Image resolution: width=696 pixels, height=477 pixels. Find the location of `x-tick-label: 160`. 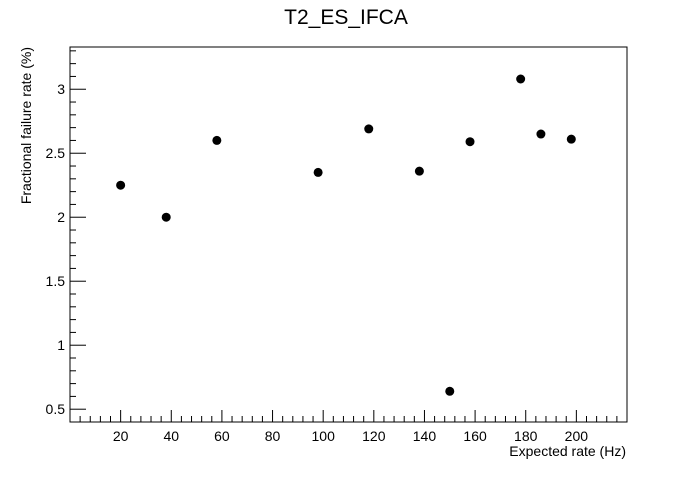

x-tick-label: 160 is located at coordinates (475, 436).